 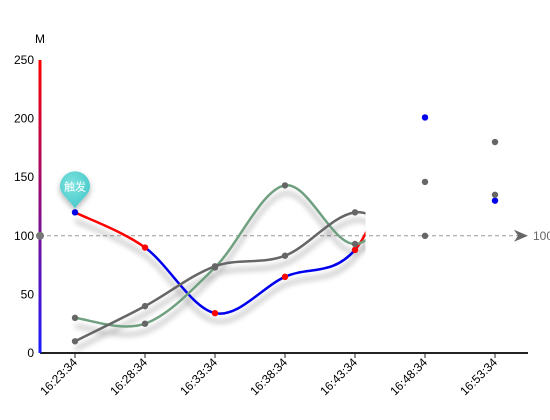 I want to click on series-line, so click(x=220, y=263).